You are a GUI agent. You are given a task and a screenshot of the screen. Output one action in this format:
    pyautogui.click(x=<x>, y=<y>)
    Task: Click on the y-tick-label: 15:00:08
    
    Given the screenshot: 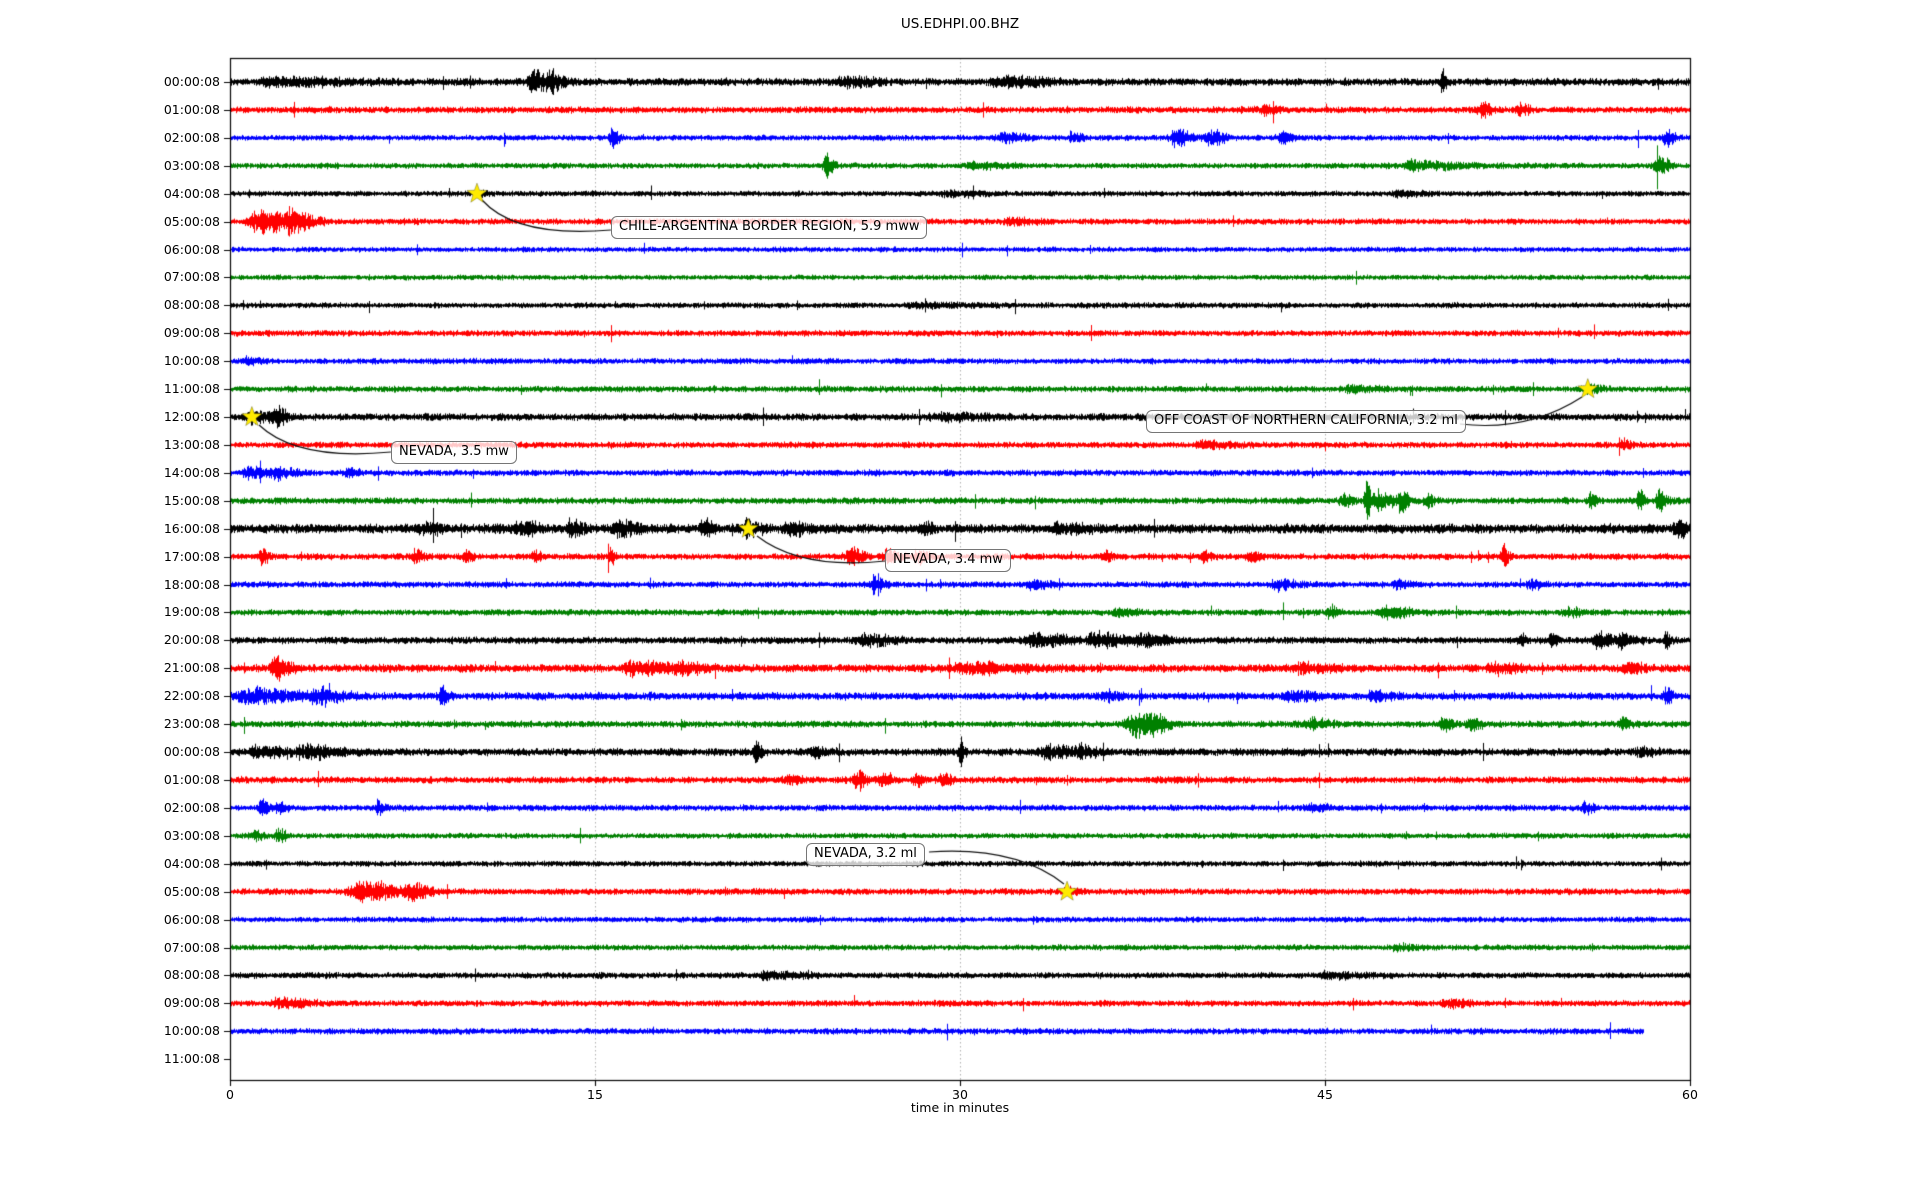 What is the action you would take?
    pyautogui.click(x=191, y=500)
    